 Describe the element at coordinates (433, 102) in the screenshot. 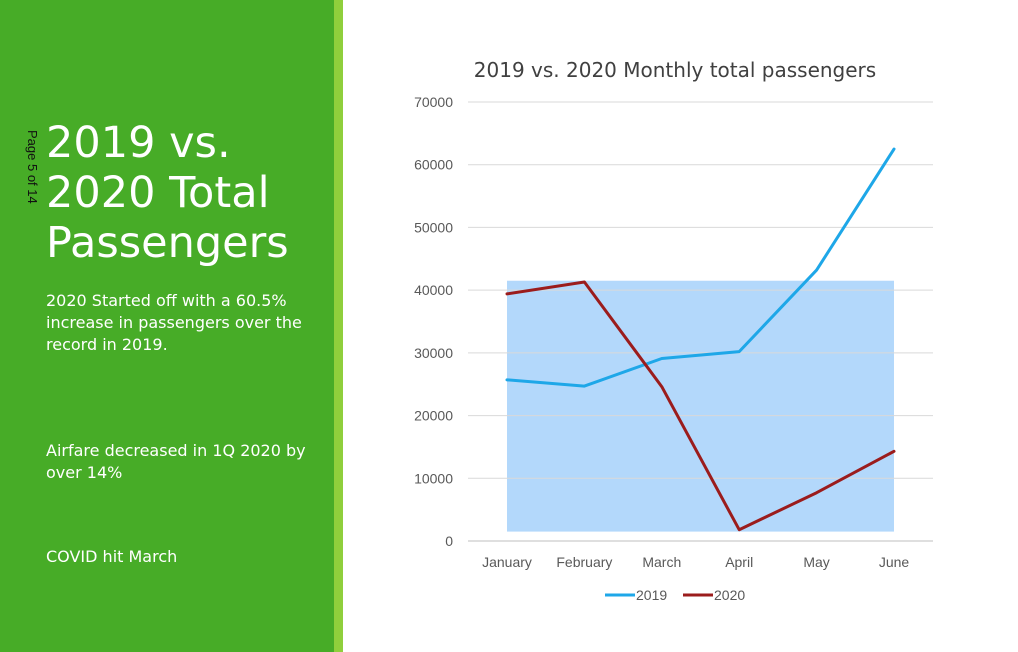

I see `y-tick-label: 70000` at that location.